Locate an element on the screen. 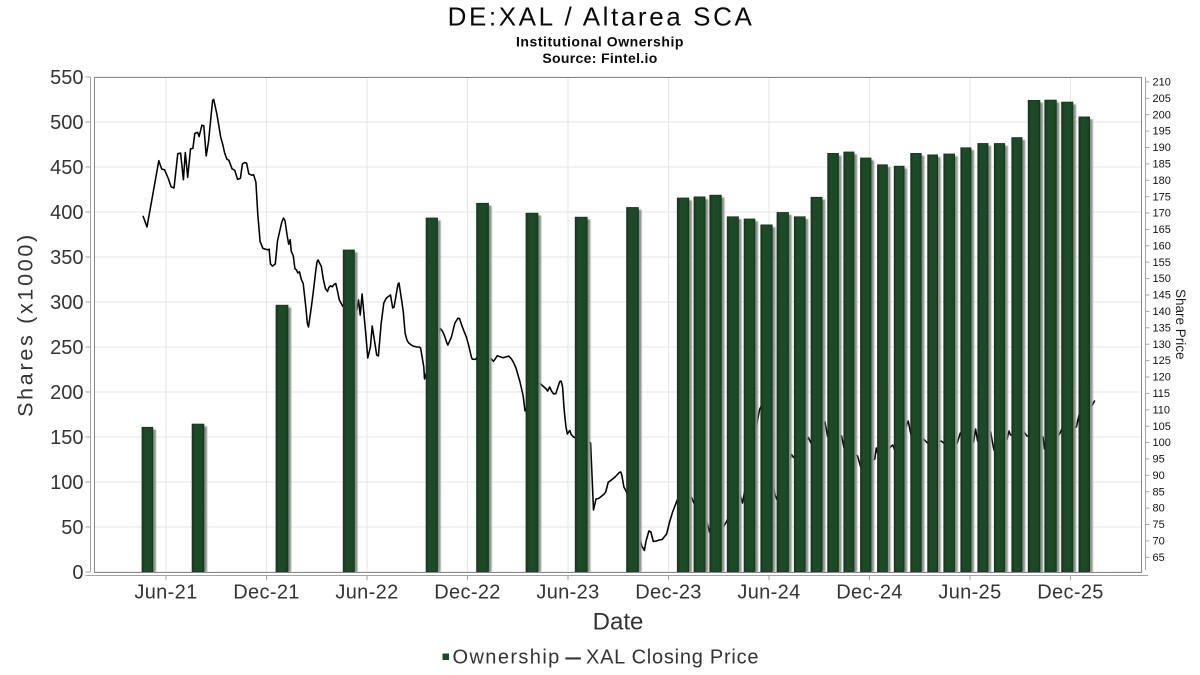  svg-text: 130 is located at coordinates (1162, 345).